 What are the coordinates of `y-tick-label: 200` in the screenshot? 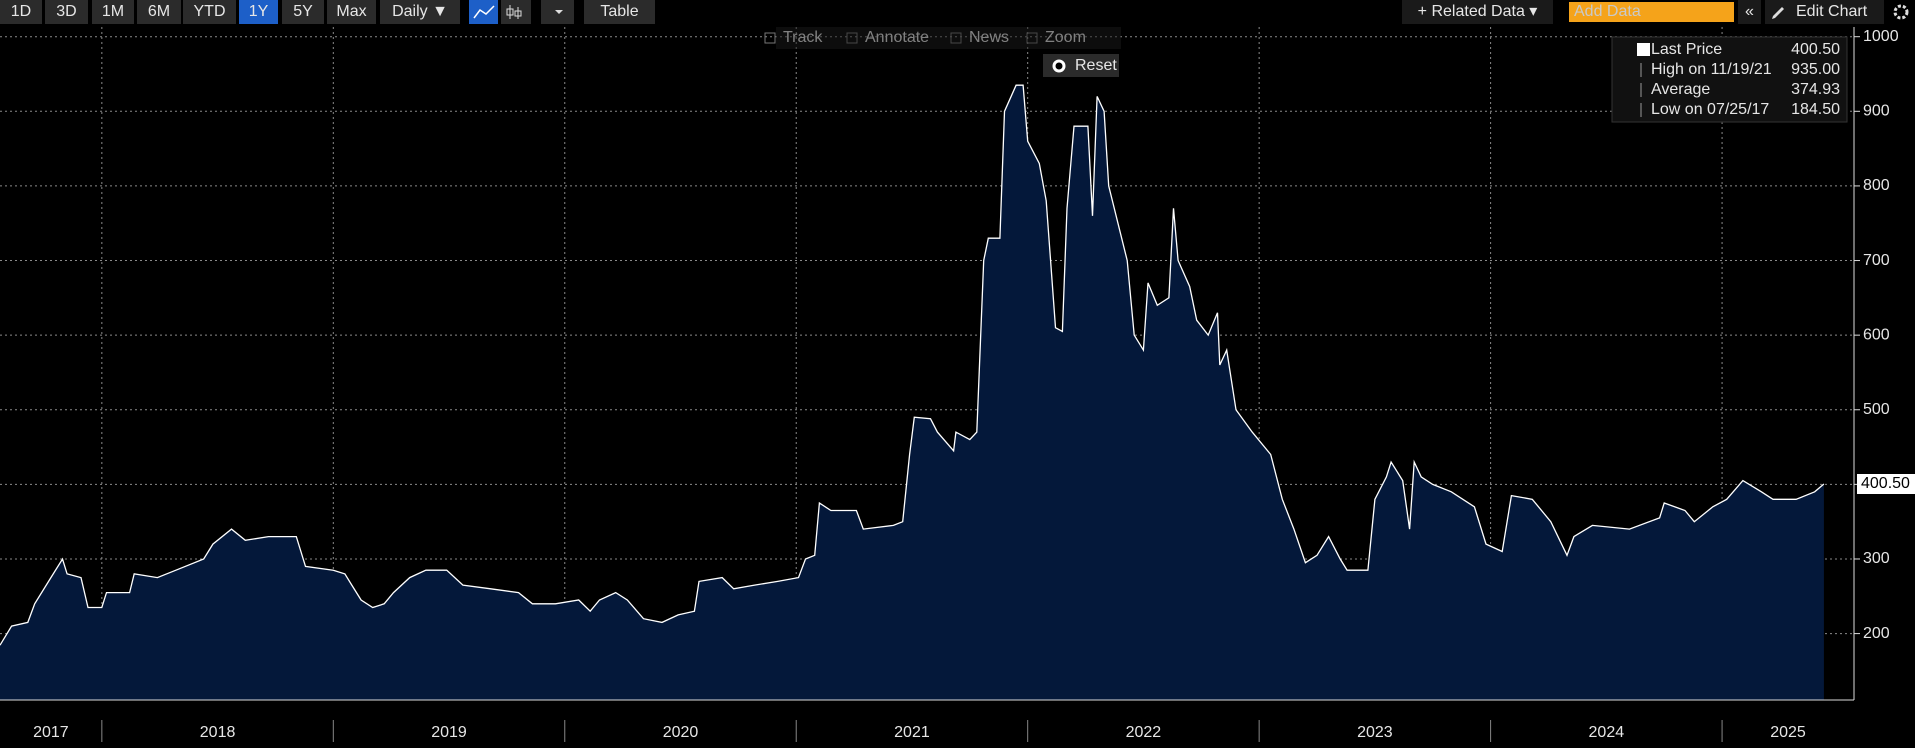 It's located at (1876, 633).